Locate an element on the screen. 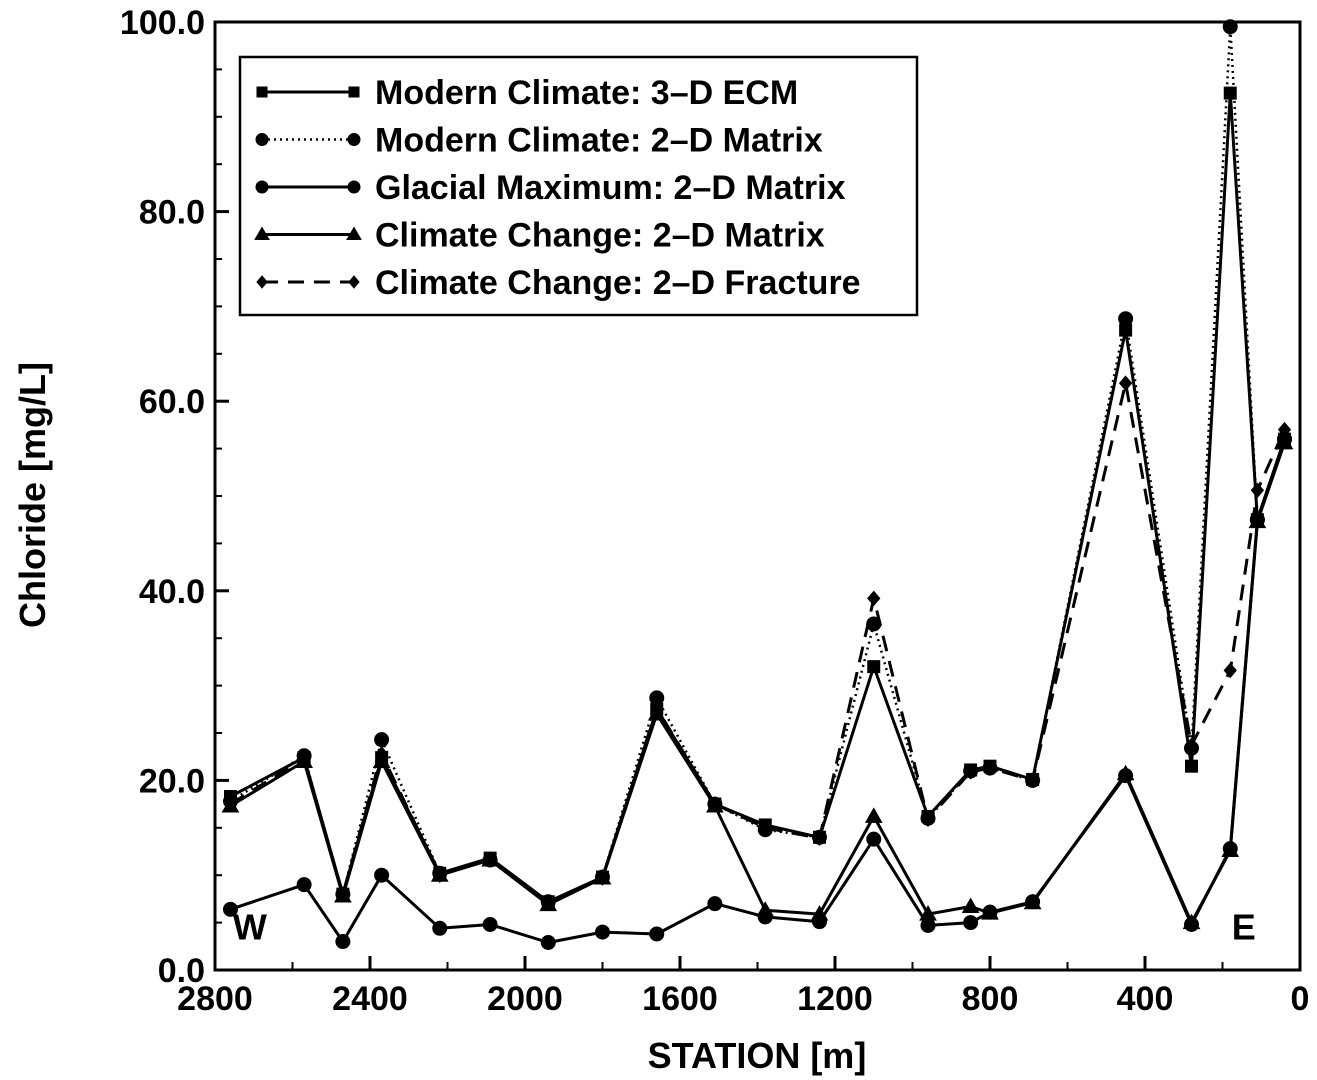  x-tick-label: 1200 is located at coordinates (835, 999).